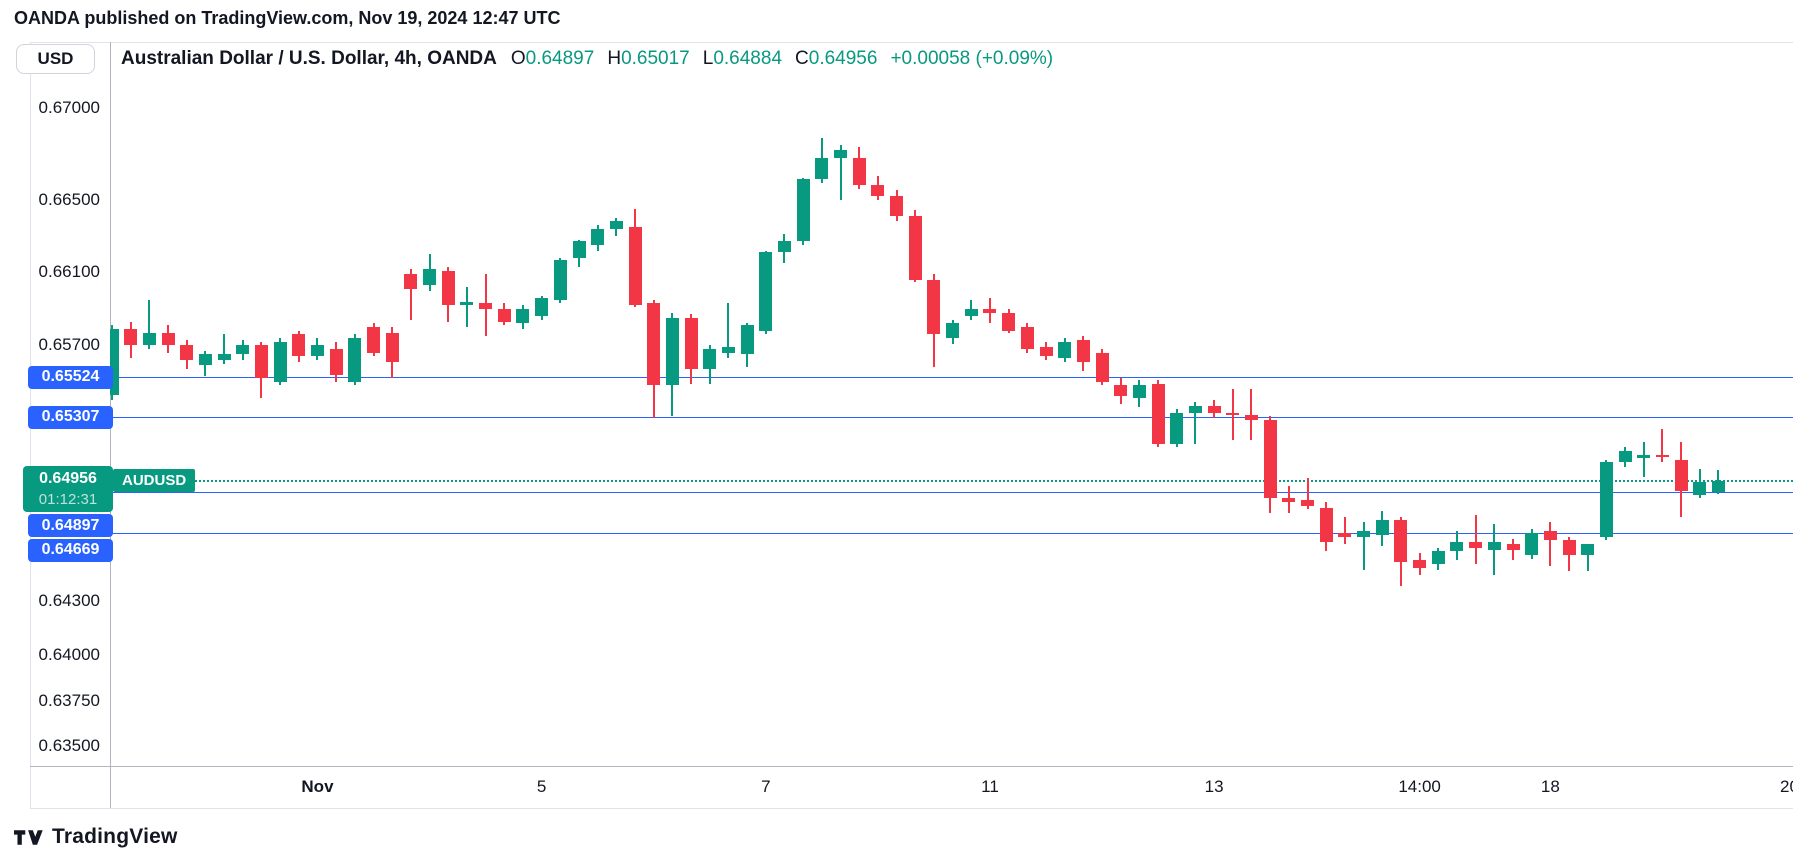  I want to click on time-axis-label: 14:00, so click(1419, 786).